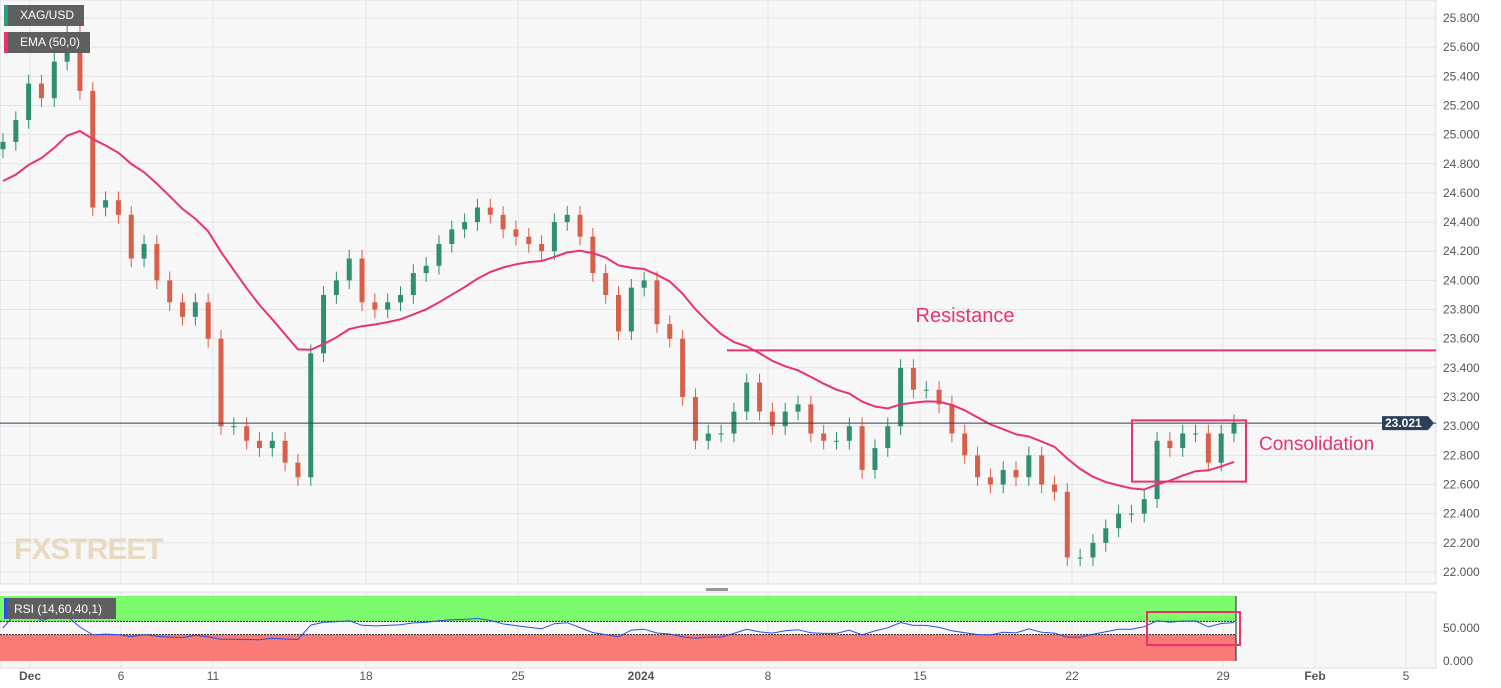 The width and height of the screenshot is (1501, 688). I want to click on fxstreet-watermark: FXSTREET, so click(89, 549).